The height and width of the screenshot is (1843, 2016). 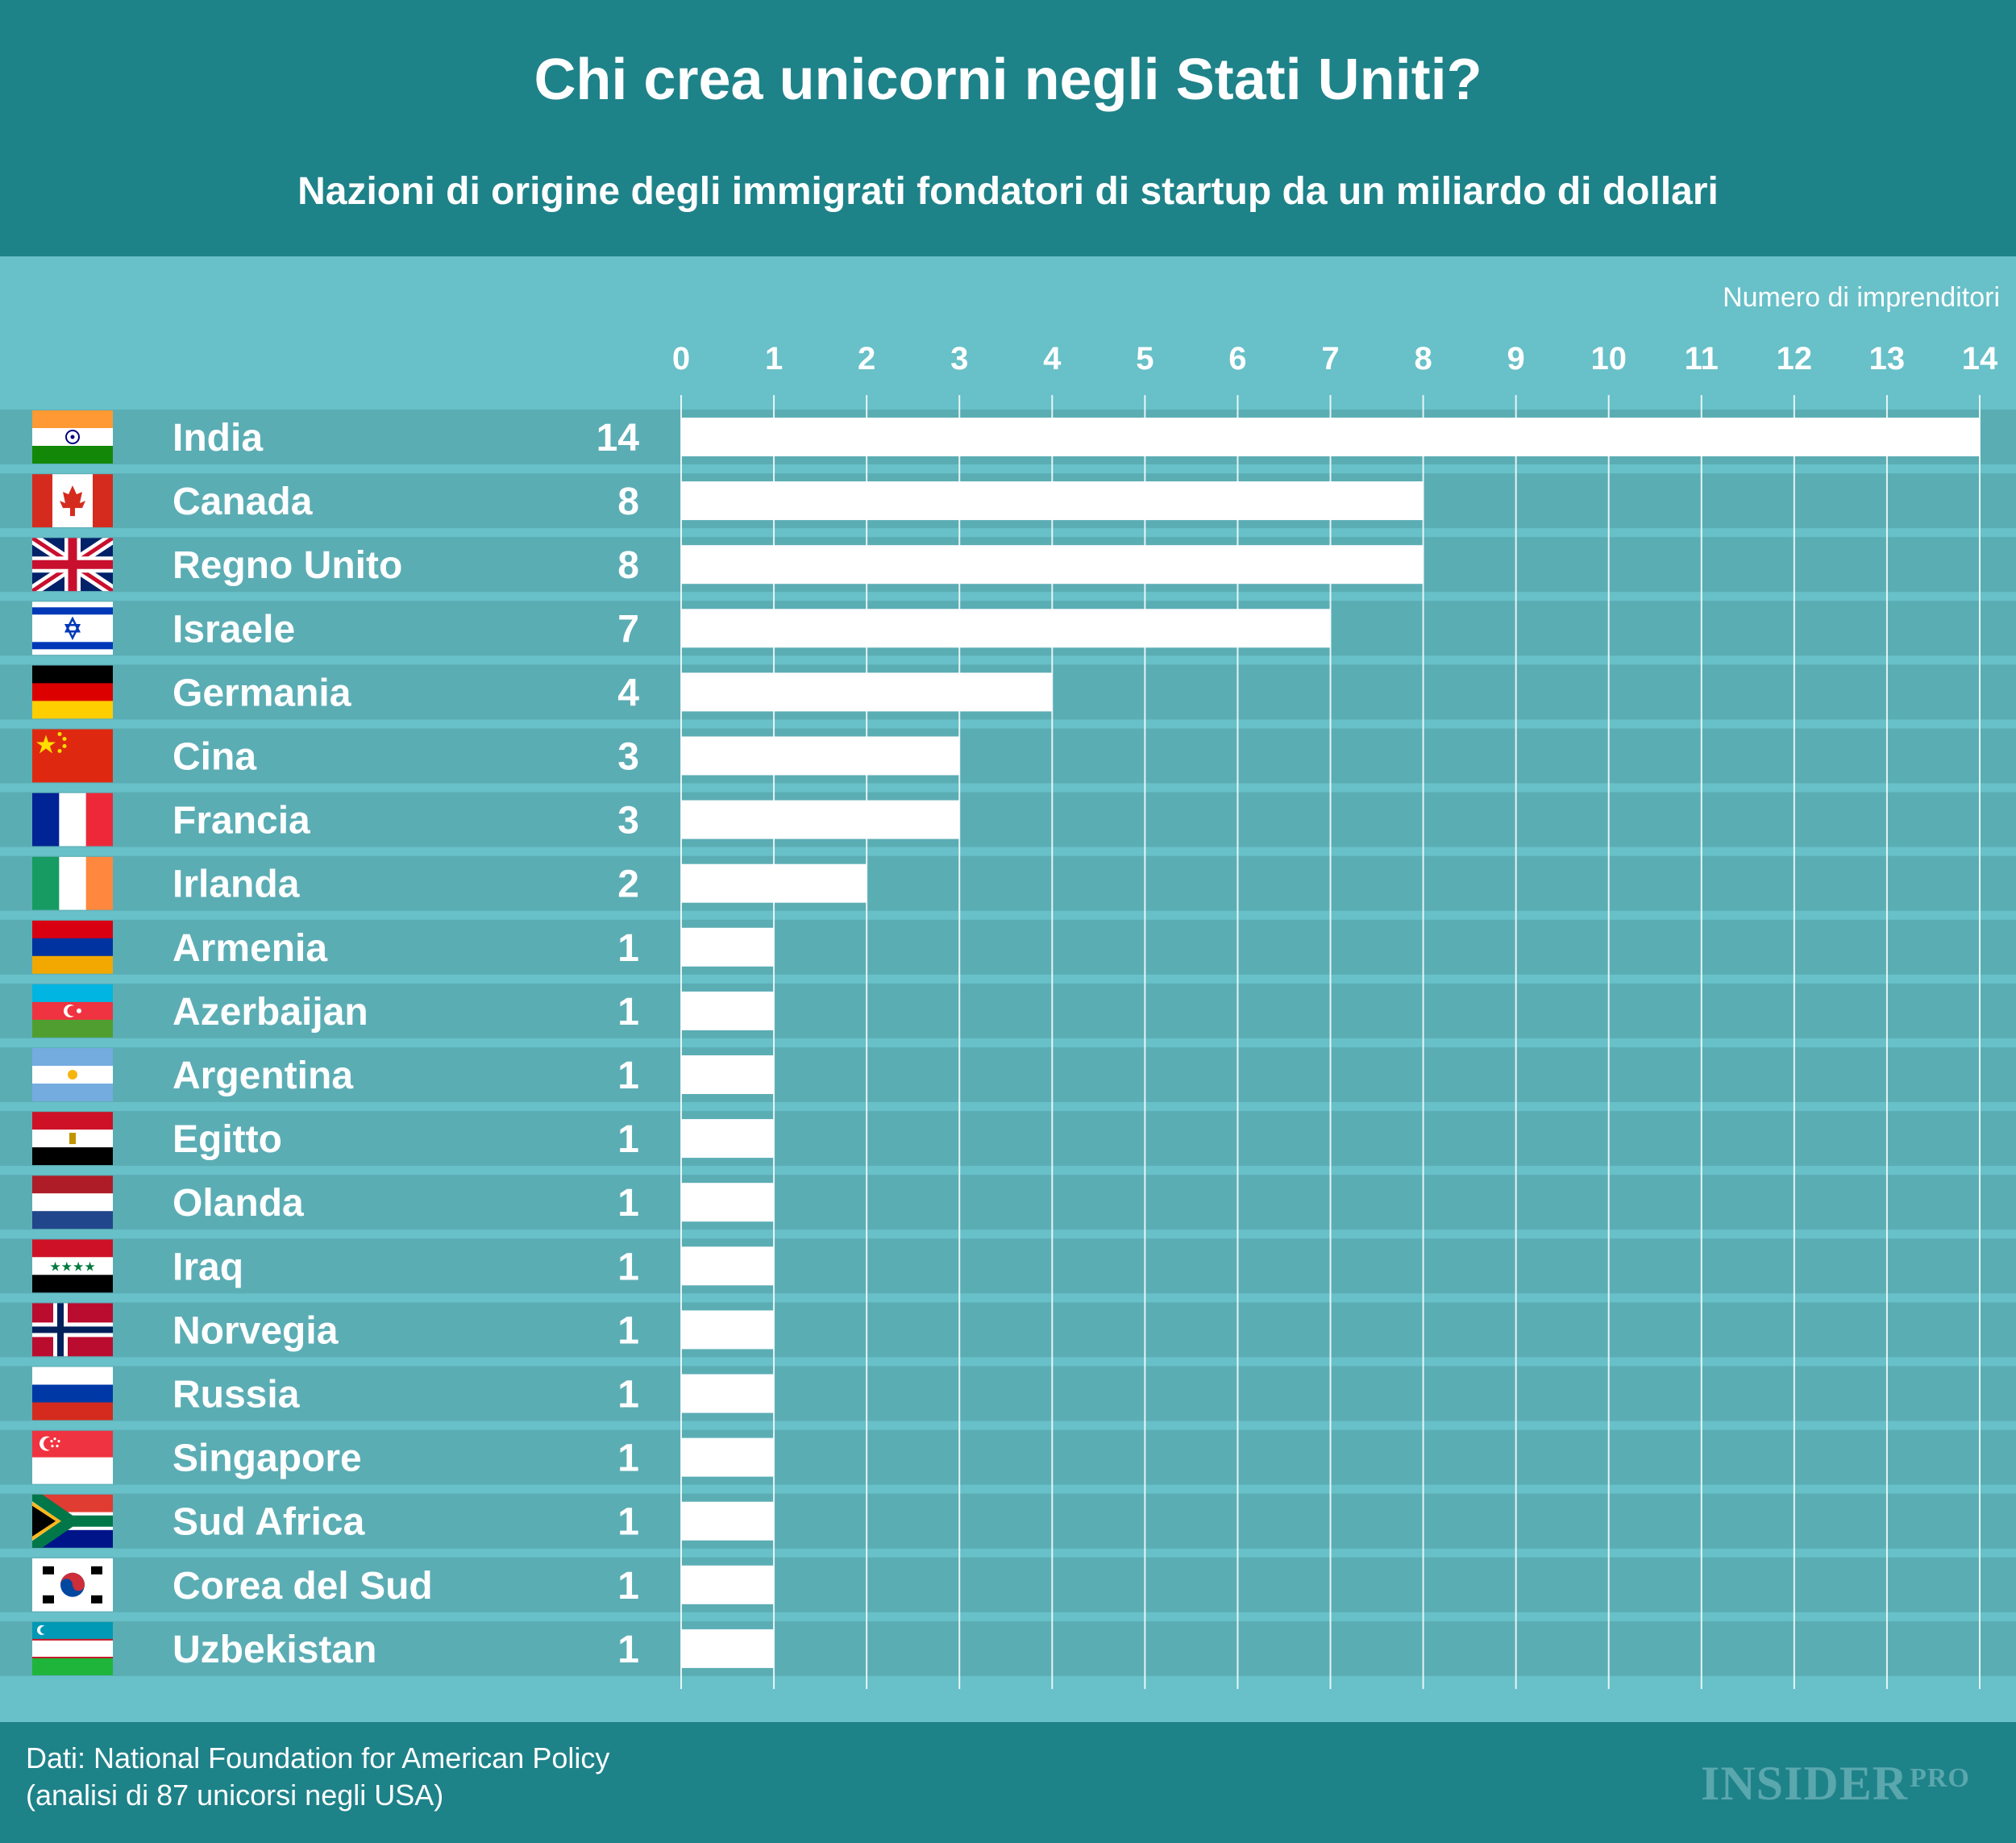 I want to click on category-label: Armenia, so click(x=250, y=948).